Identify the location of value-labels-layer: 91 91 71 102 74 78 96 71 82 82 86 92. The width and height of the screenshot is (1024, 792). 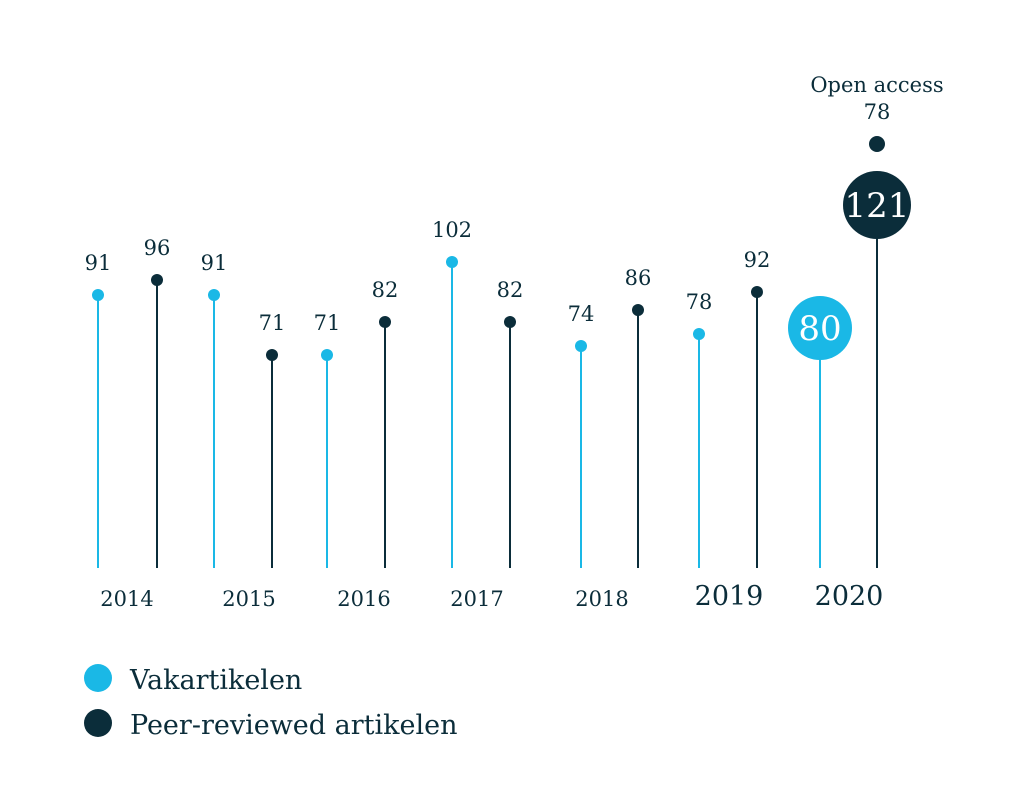
(428, 276).